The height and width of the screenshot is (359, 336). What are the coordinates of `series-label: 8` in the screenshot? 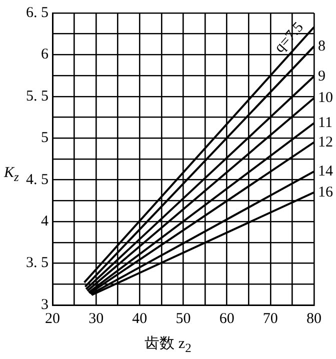 It's located at (322, 46).